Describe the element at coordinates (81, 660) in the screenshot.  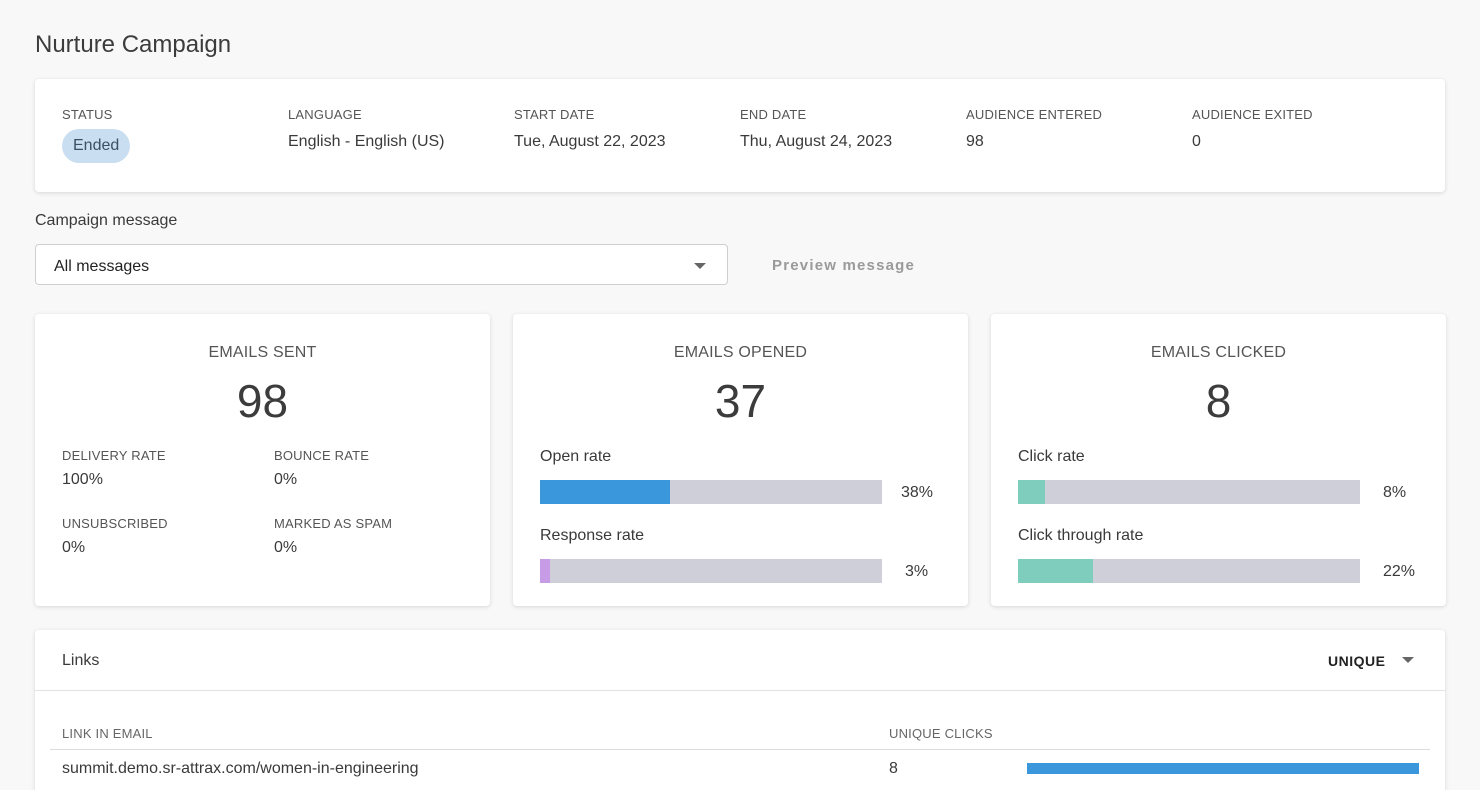
I see `links-title: Links` at that location.